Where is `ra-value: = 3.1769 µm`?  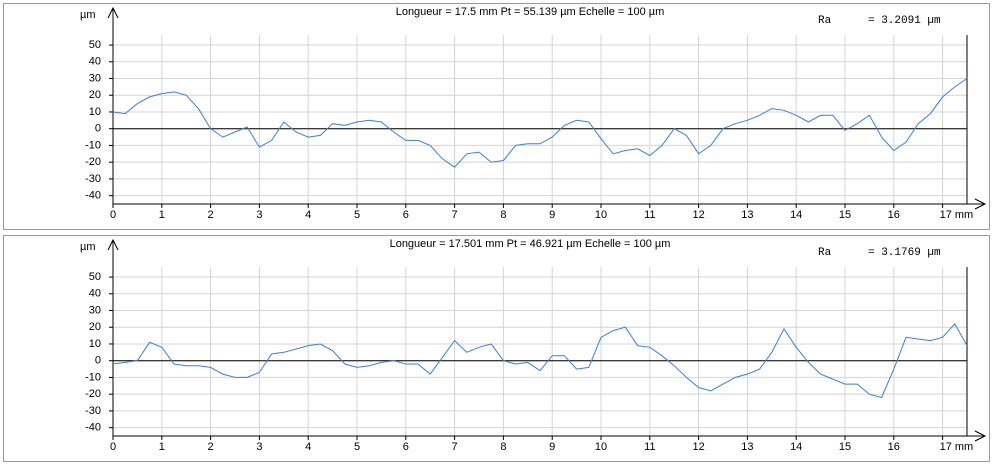
ra-value: = 3.1769 µm is located at coordinates (904, 253).